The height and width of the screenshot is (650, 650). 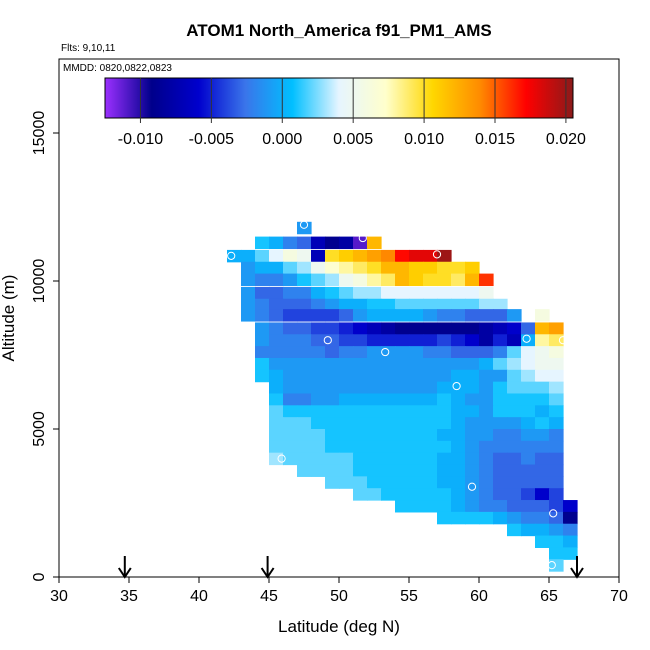 I want to click on x-tick-label: 45, so click(x=269, y=596).